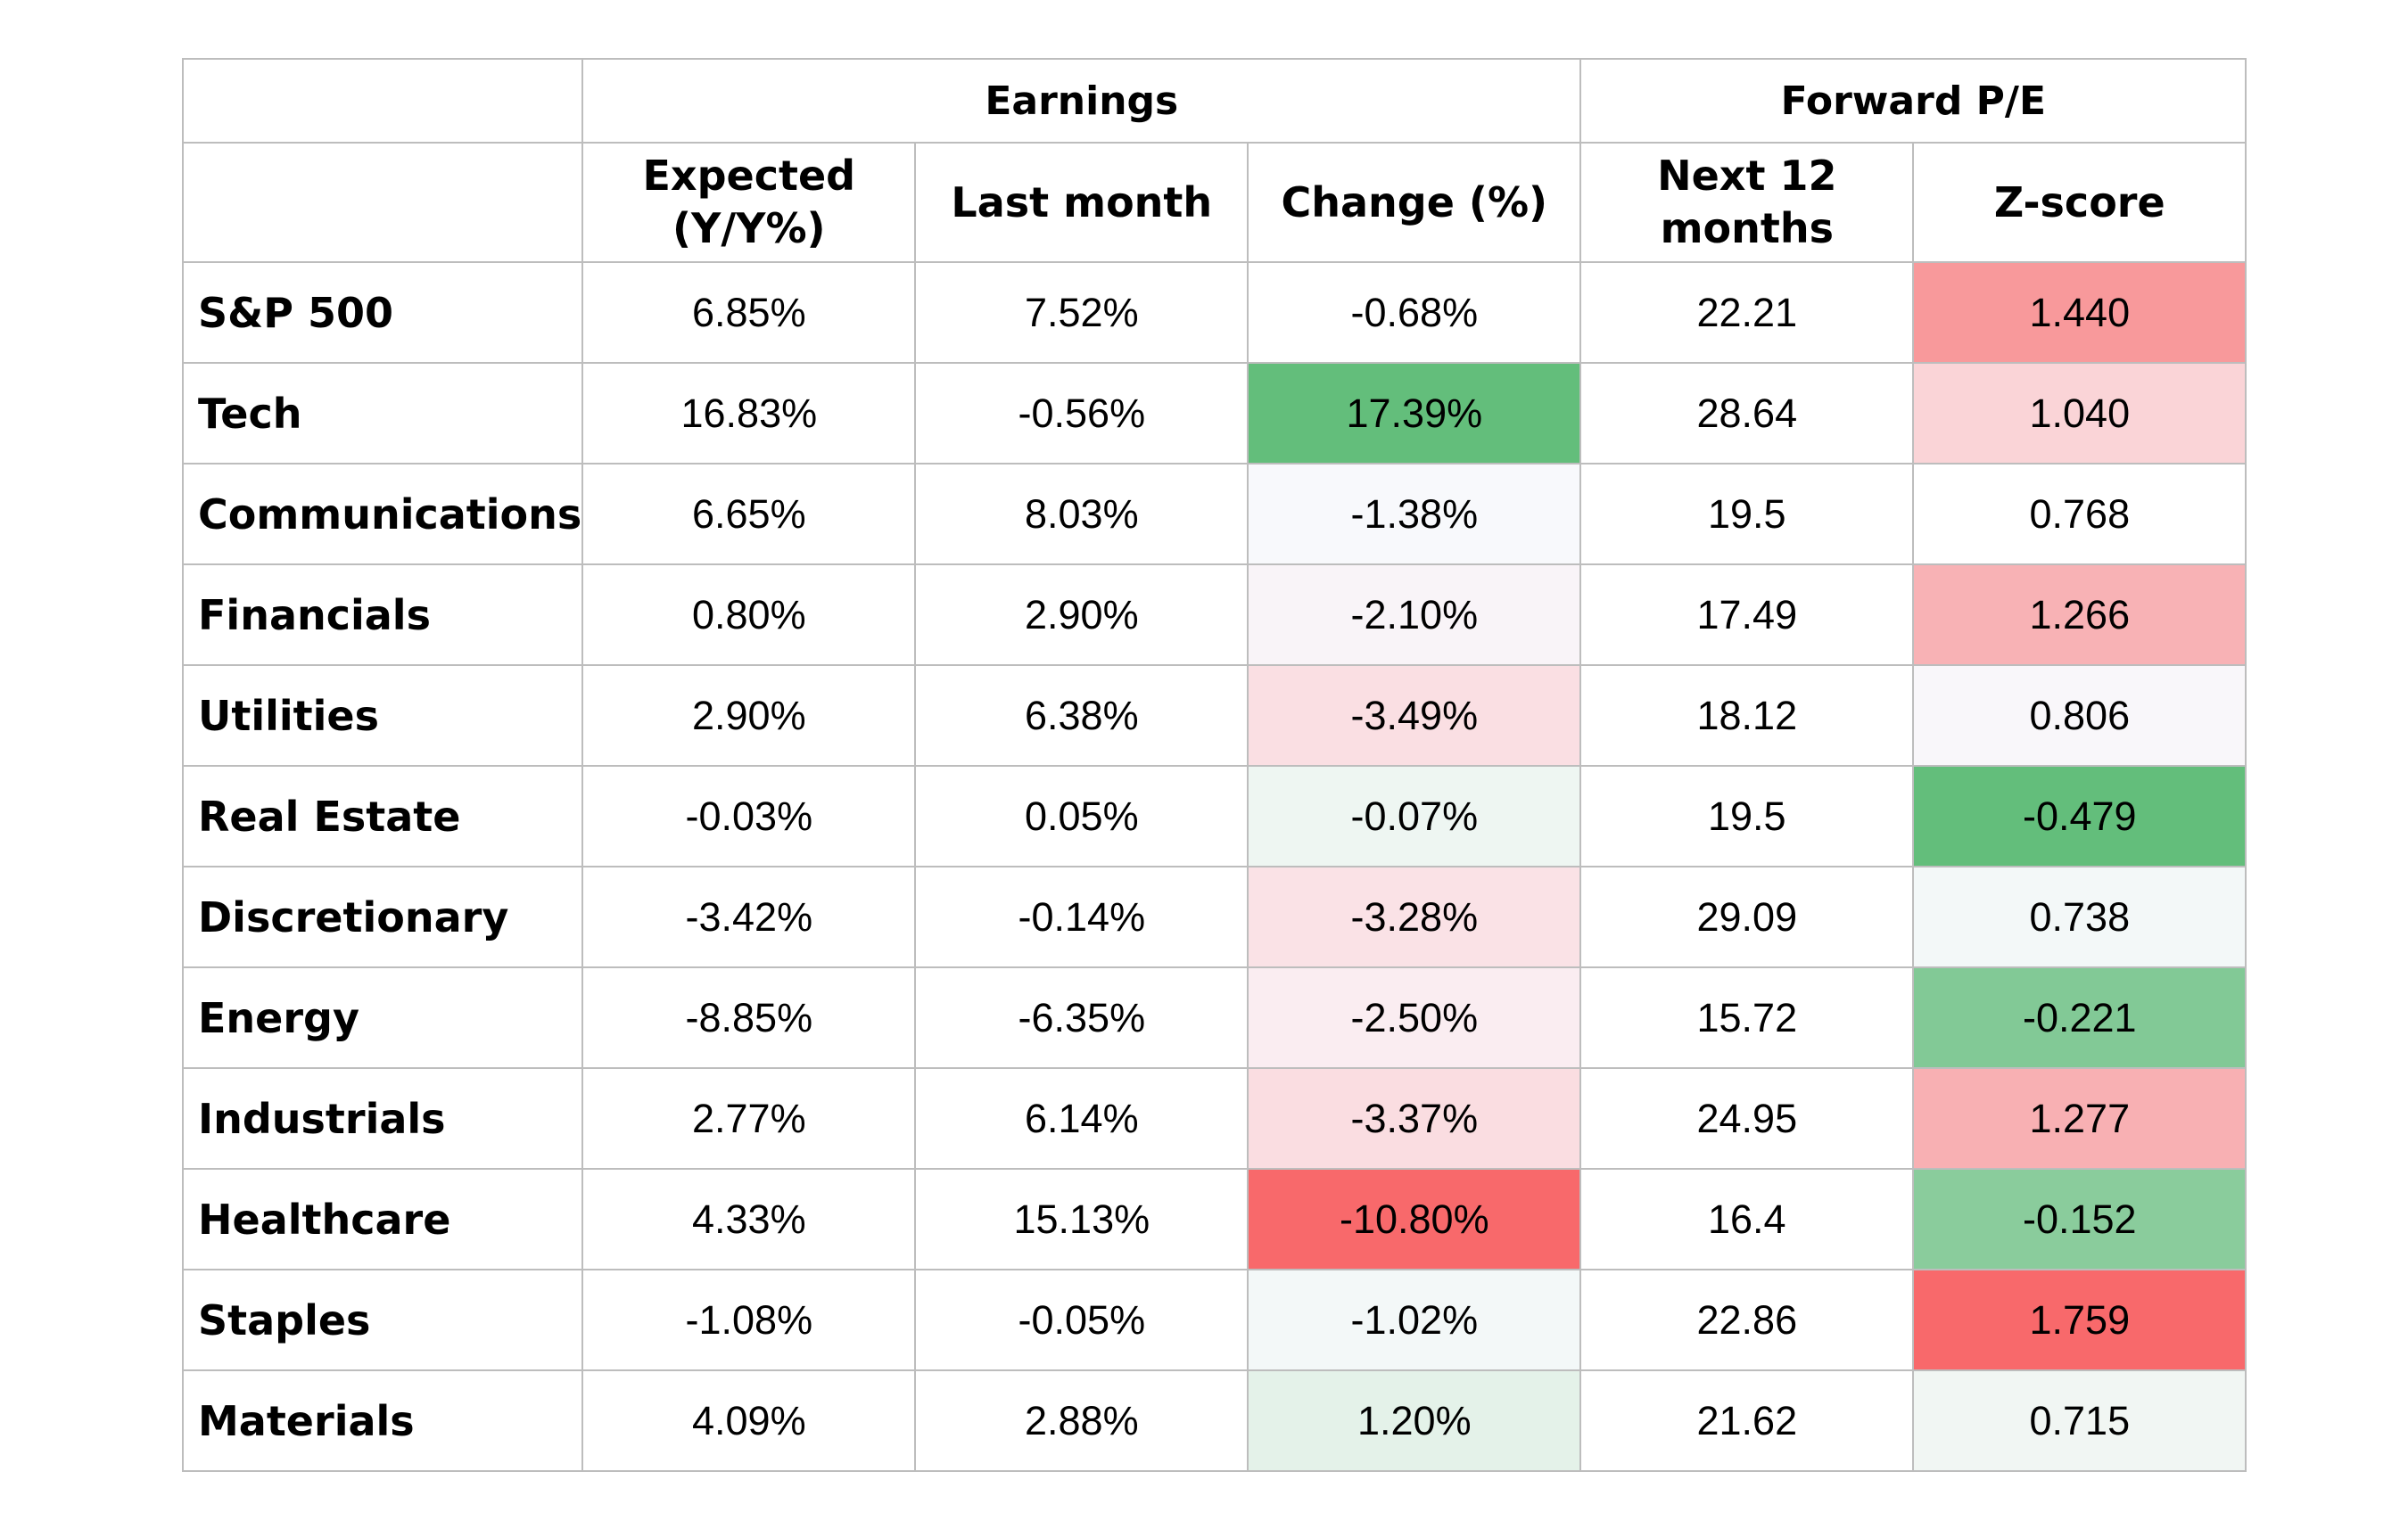  Describe the element at coordinates (1913, 101) in the screenshot. I see `group-header-forward-pe: Forward P/E` at that location.